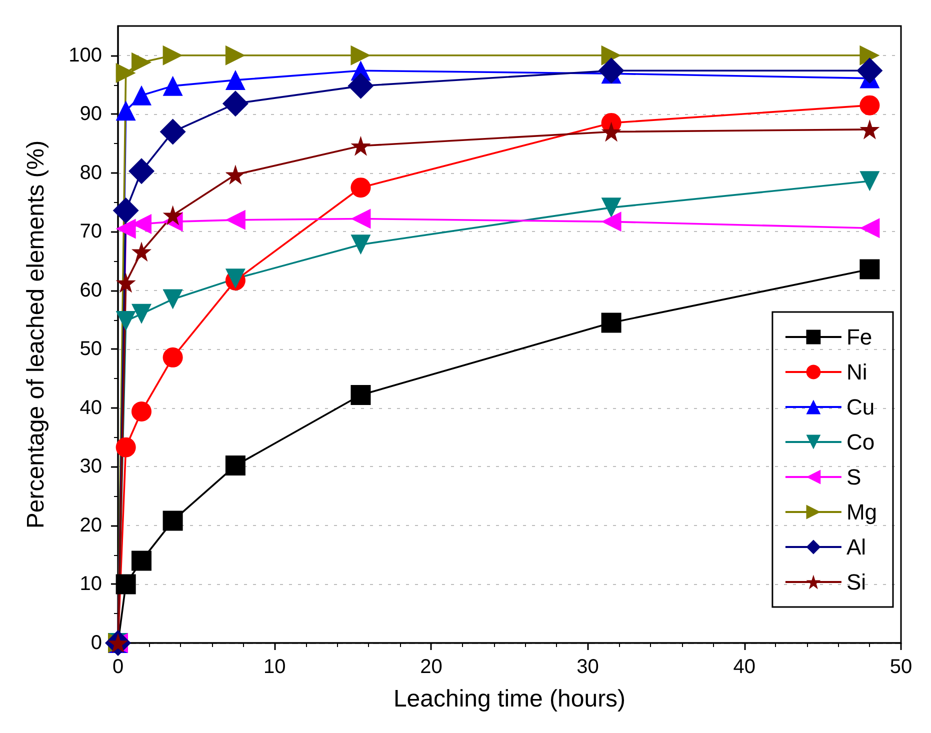 The width and height of the screenshot is (931, 733). I want to click on legend-label: Mg, so click(861, 512).